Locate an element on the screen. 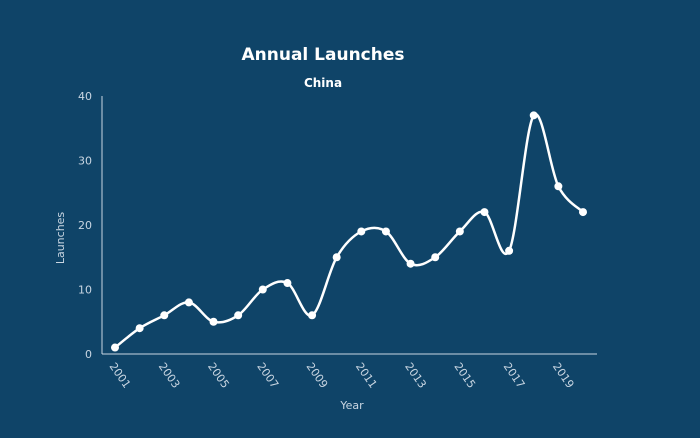  y-tick-label: 20 is located at coordinates (85, 225).